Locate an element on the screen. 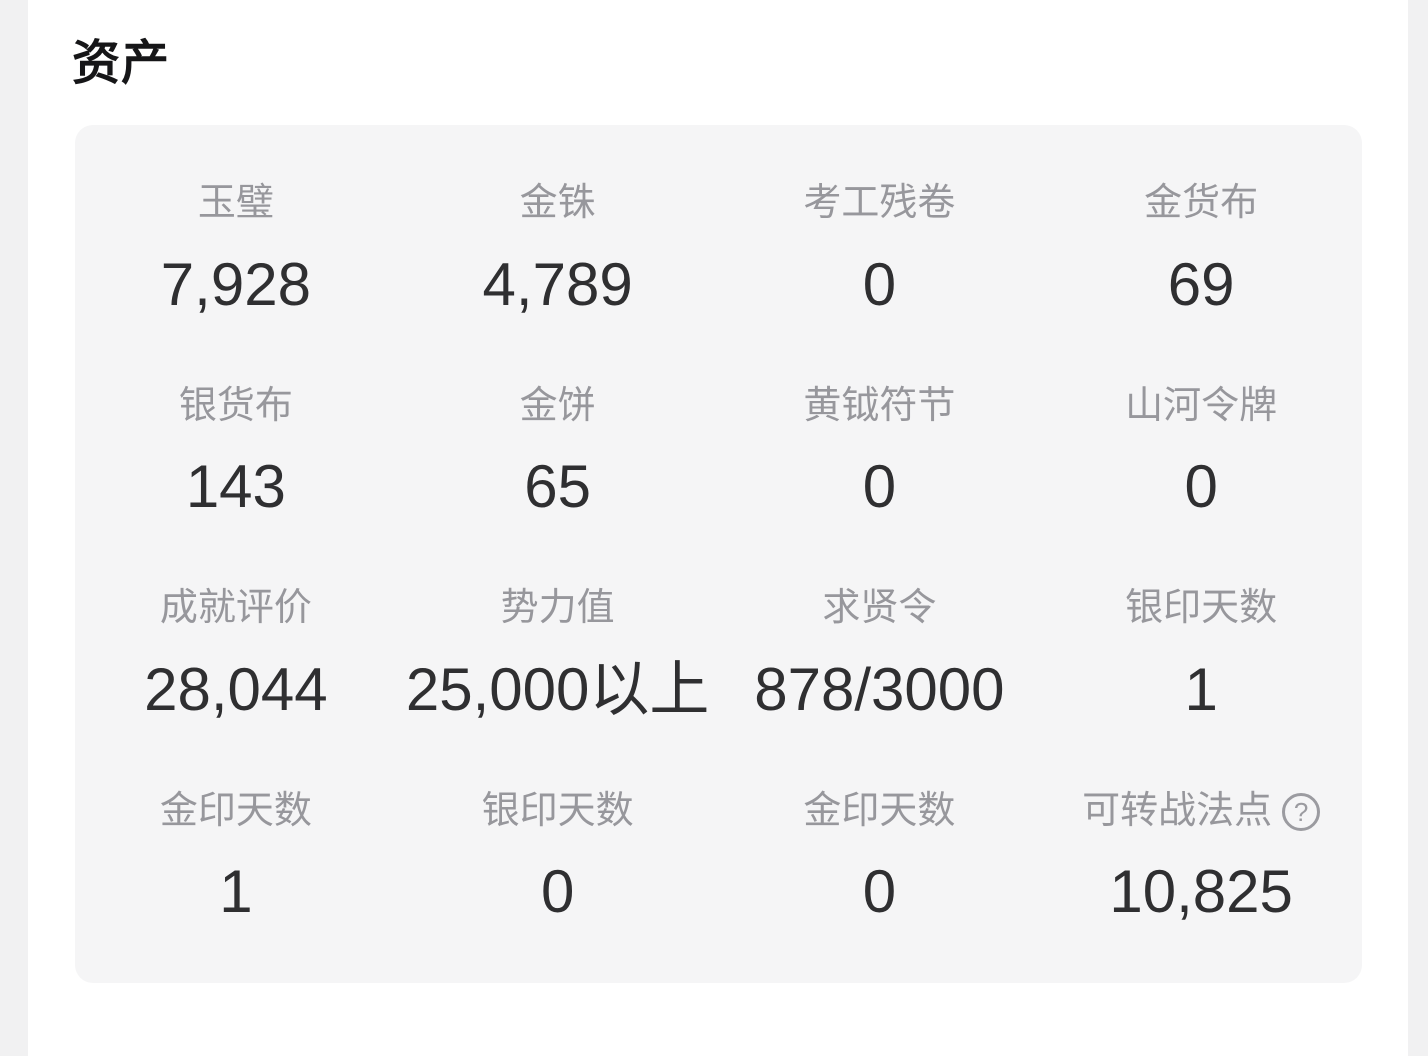  asset-label: 玉璧 is located at coordinates (235, 203).